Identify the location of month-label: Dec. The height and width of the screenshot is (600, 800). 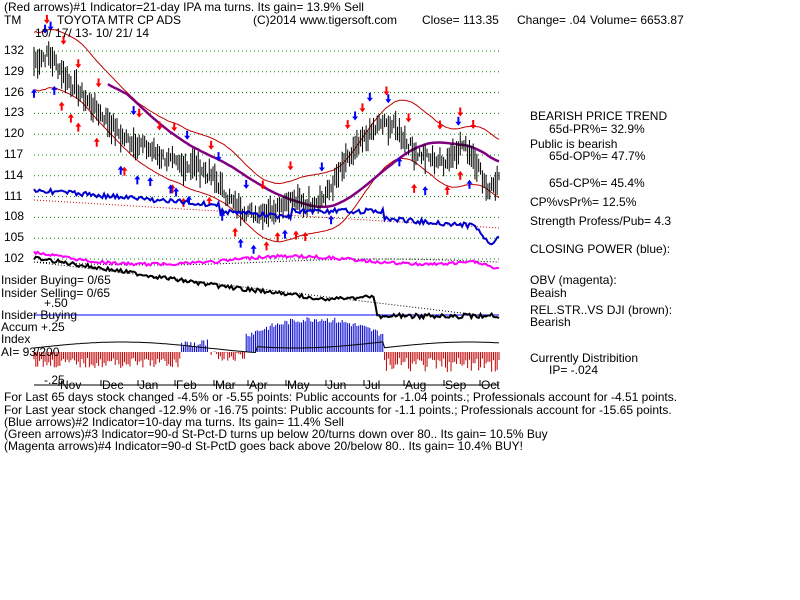
(113, 385).